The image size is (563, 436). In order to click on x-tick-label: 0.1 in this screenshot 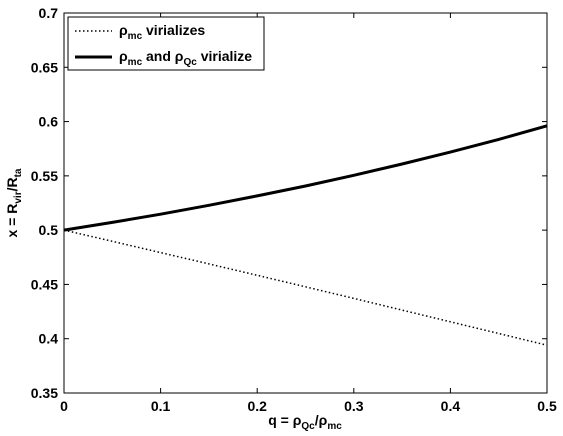, I will do `click(161, 406)`.